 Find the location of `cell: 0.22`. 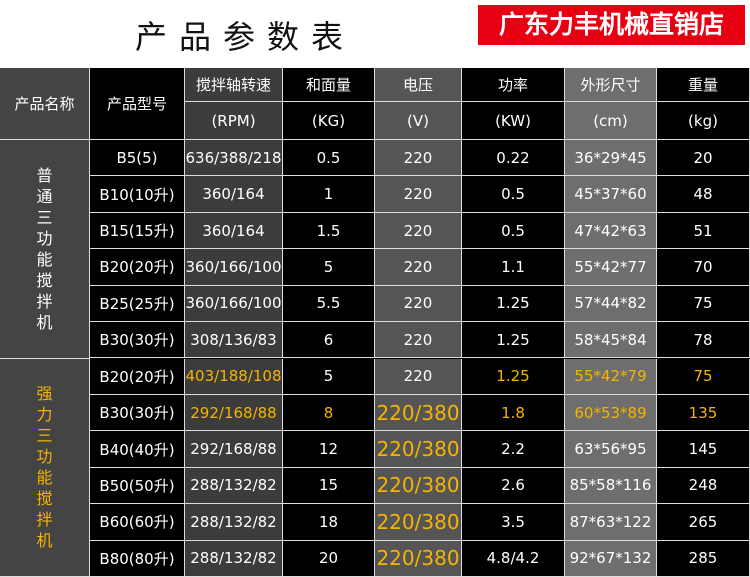

cell: 0.22 is located at coordinates (513, 158).